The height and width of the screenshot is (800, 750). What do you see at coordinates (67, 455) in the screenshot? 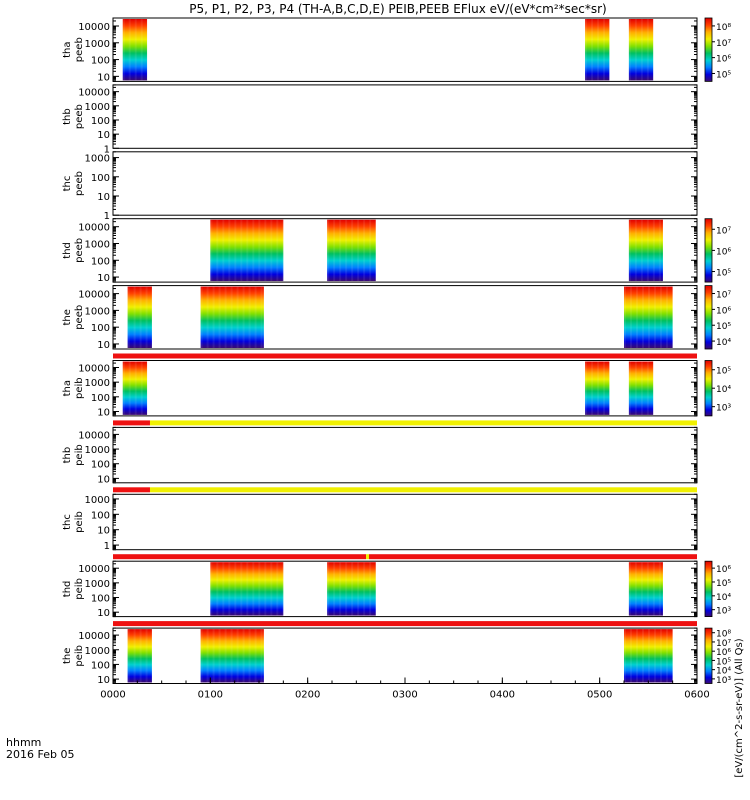
I see `panel-ylabel-probe: thb` at bounding box center [67, 455].